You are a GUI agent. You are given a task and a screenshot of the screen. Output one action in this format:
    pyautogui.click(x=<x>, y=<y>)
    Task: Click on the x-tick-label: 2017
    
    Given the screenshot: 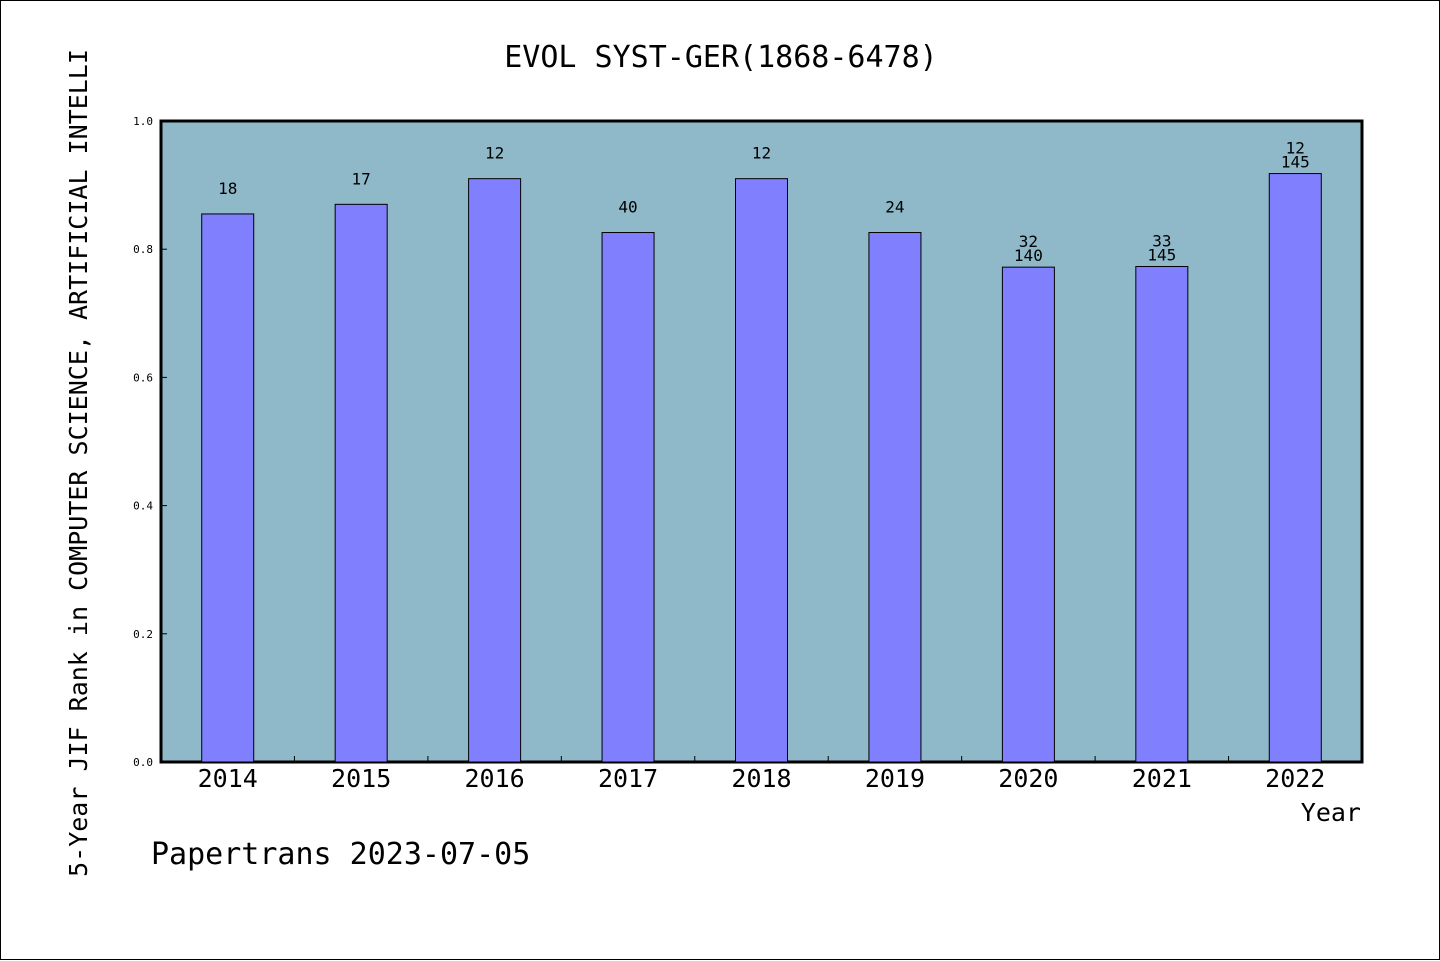 What is the action you would take?
    pyautogui.click(x=628, y=778)
    